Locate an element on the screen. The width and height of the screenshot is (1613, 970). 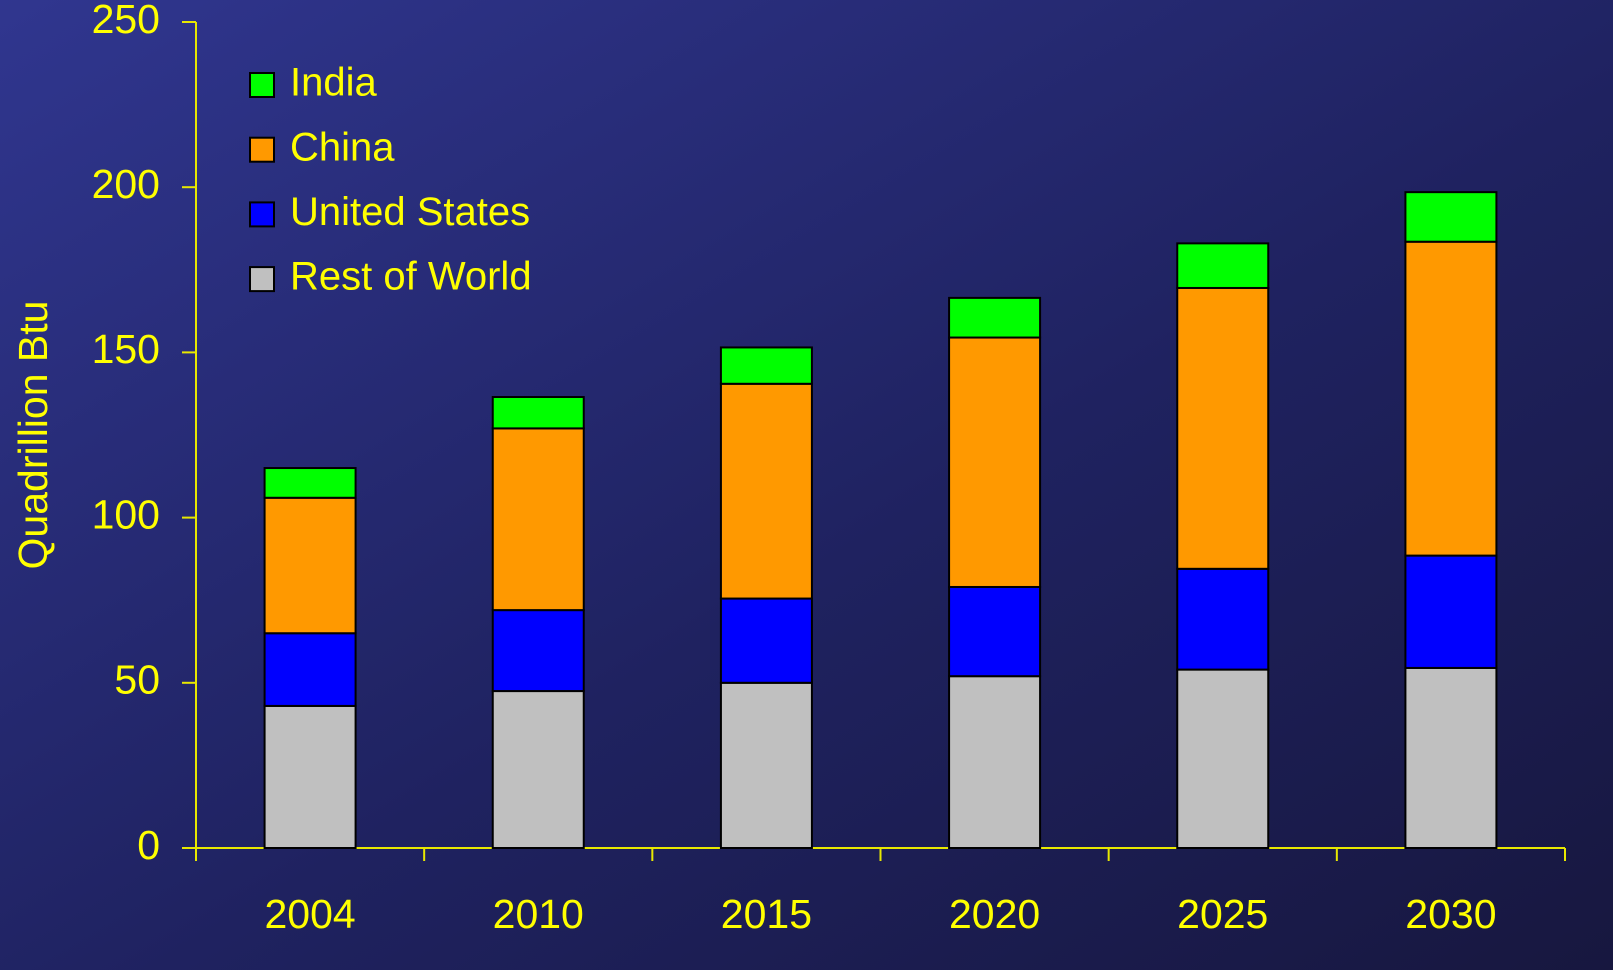
y-tick-label: 200 is located at coordinates (126, 184).